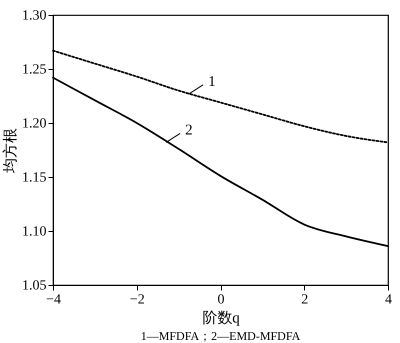 The height and width of the screenshot is (343, 400). What do you see at coordinates (53, 300) in the screenshot?
I see `x-tick-label: −4` at bounding box center [53, 300].